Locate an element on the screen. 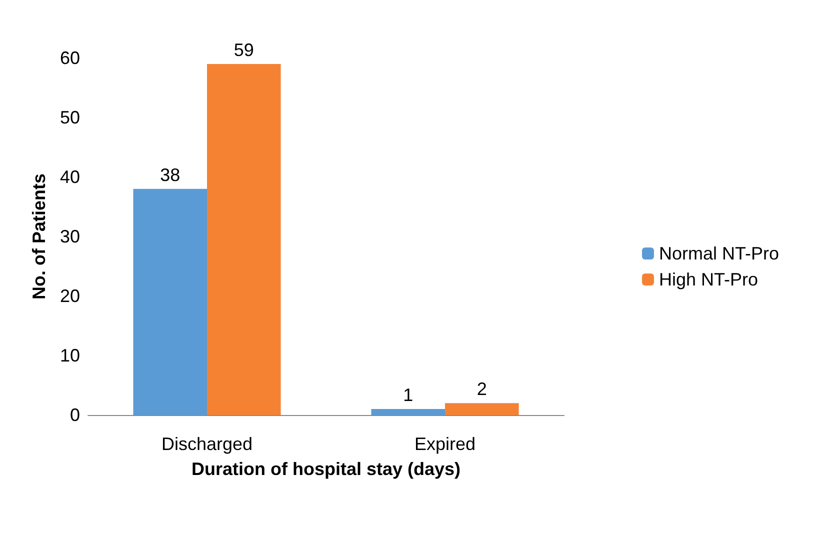 This screenshot has height=535, width=814. data-label: 2 is located at coordinates (481, 389).